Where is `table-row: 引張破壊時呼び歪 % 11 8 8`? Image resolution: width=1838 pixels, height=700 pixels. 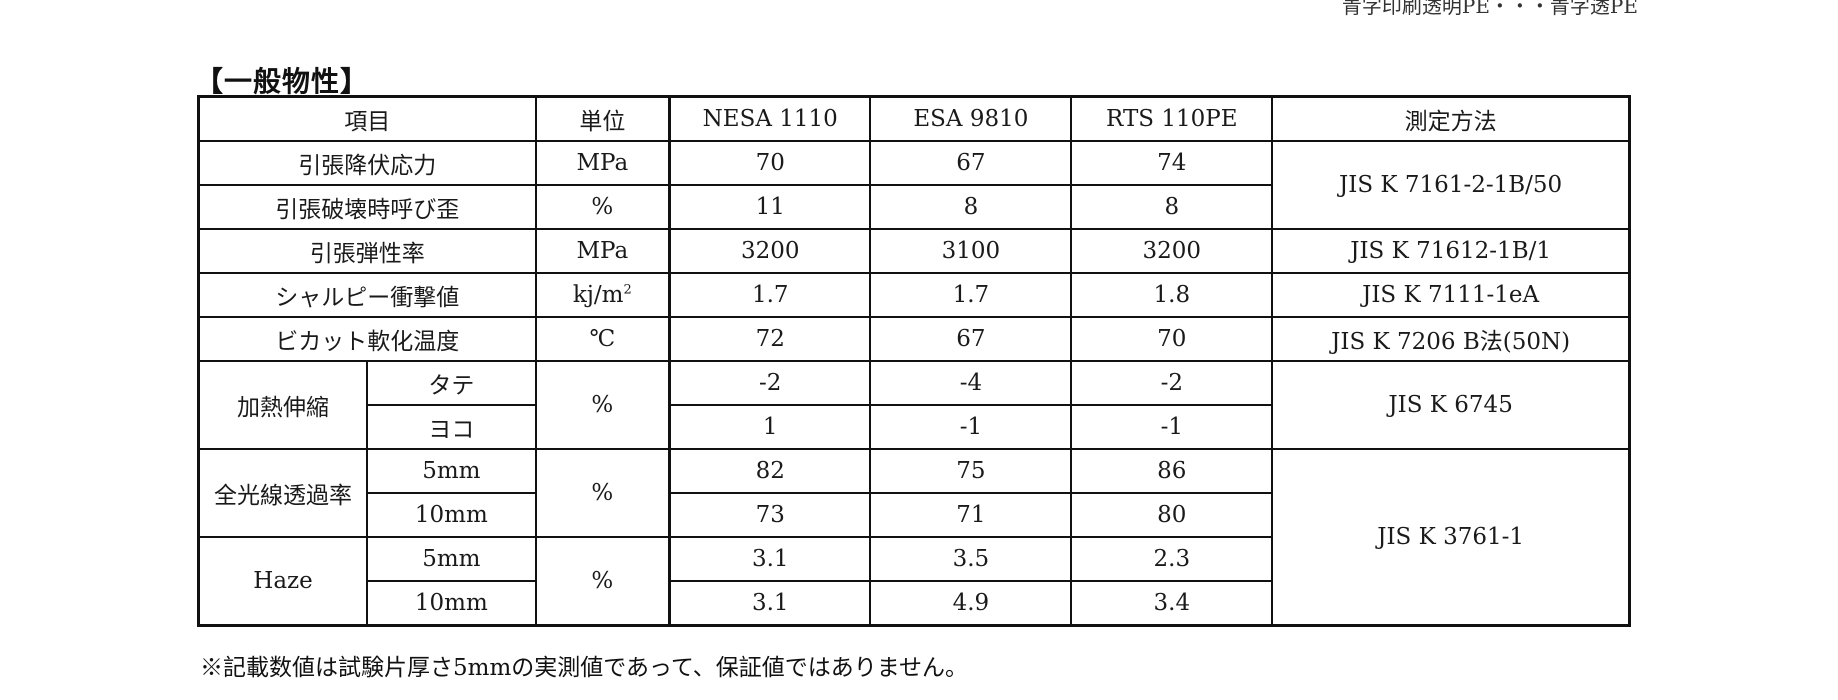 table-row: 引張破壊時呼び歪 % 11 8 8 is located at coordinates (913, 207).